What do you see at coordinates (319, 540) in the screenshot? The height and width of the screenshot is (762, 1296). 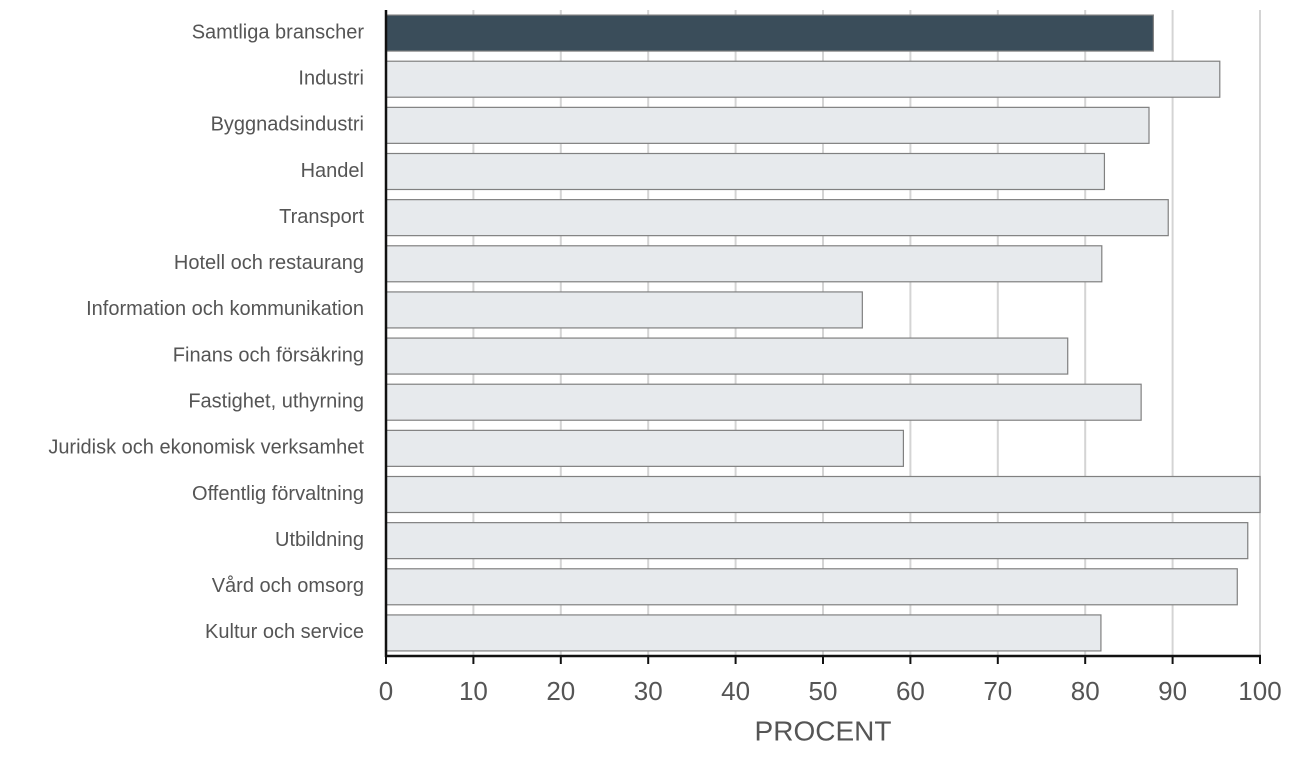 I see `y-tick-label: Utbildning` at bounding box center [319, 540].